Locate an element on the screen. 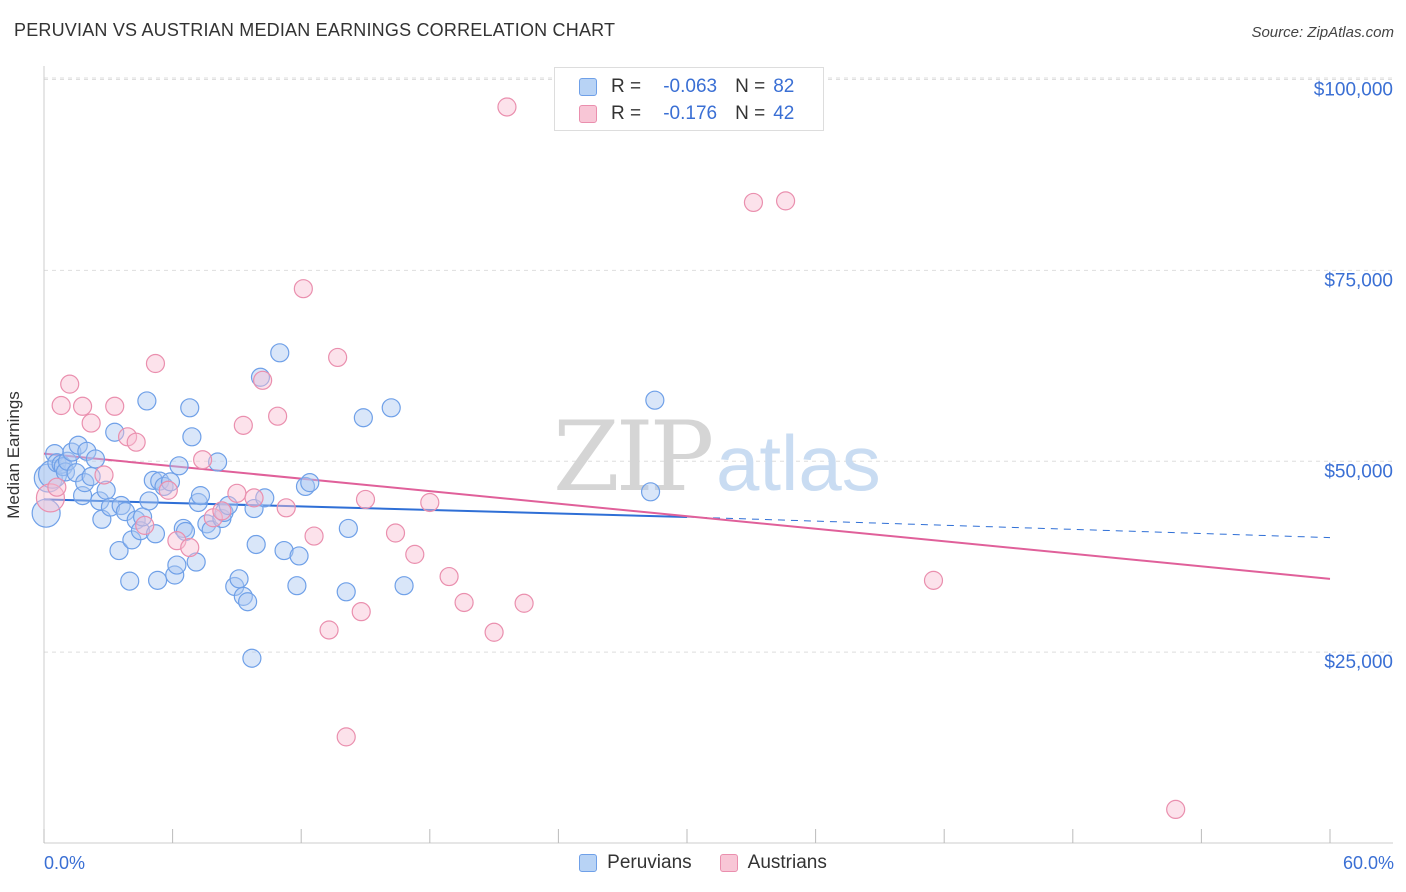 This screenshot has height=892, width=1406. trend-line-austrians is located at coordinates (687, 516).